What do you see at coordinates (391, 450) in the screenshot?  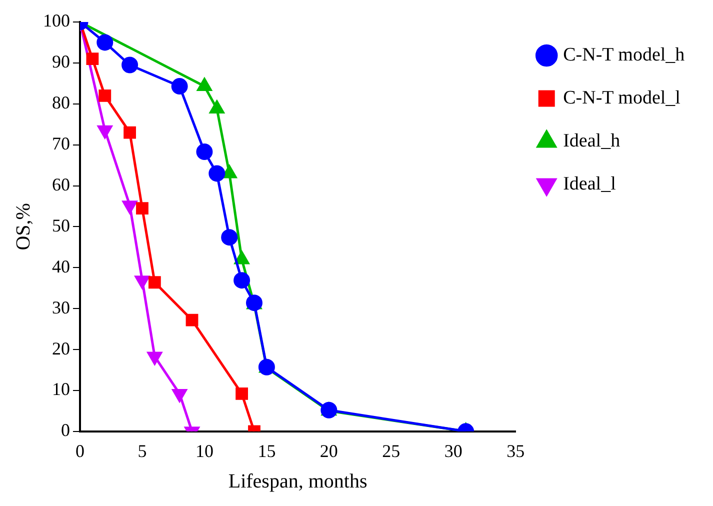 I see `x-tick-label: 25` at bounding box center [391, 450].